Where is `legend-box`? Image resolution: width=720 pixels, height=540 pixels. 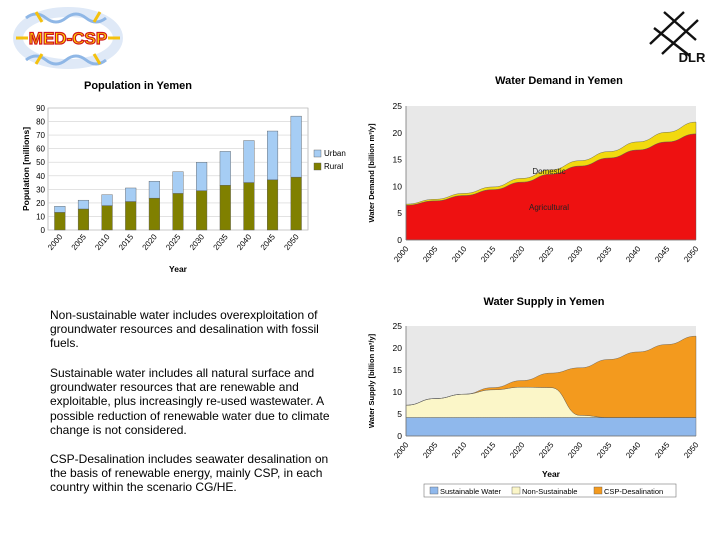
legend-box is located at coordinates (550, 490).